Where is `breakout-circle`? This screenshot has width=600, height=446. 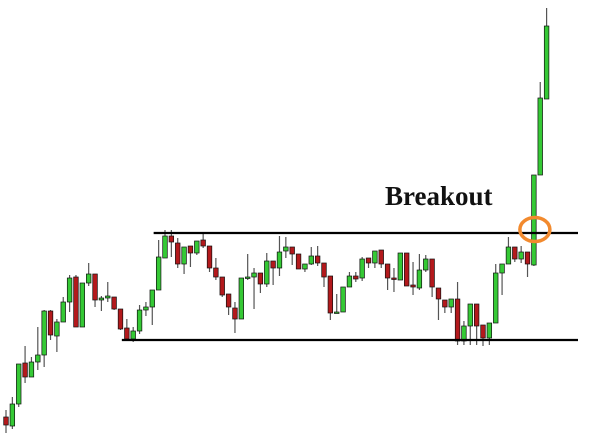
breakout-circle is located at coordinates (535, 229).